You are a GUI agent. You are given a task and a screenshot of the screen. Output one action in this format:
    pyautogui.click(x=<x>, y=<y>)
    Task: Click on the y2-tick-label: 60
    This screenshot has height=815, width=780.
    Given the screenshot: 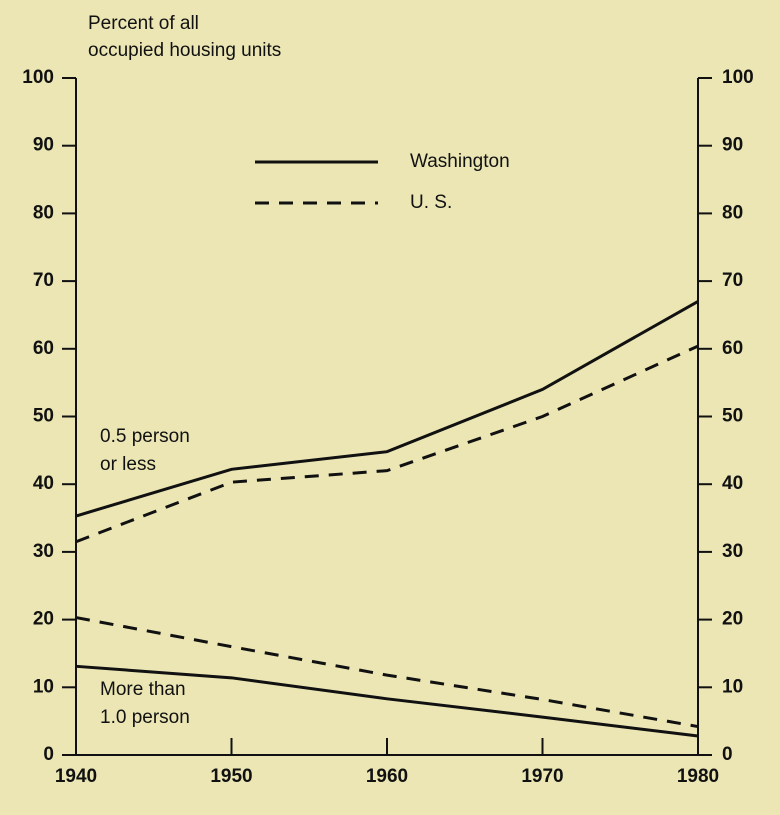 What is the action you would take?
    pyautogui.click(x=732, y=348)
    